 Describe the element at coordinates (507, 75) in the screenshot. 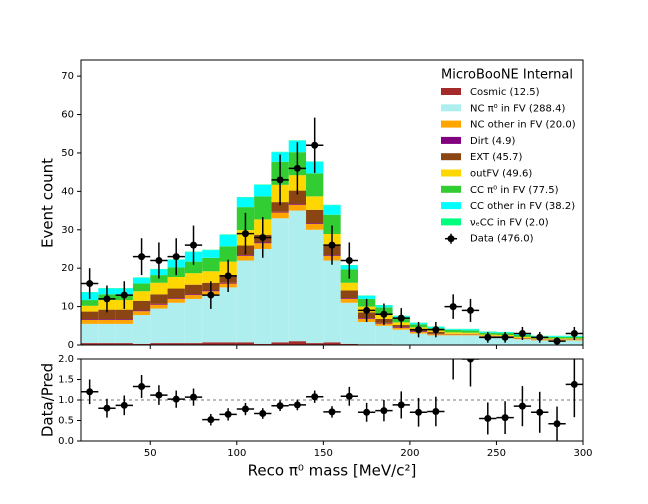

I see `legend-title: MicroBooNE Internal` at that location.